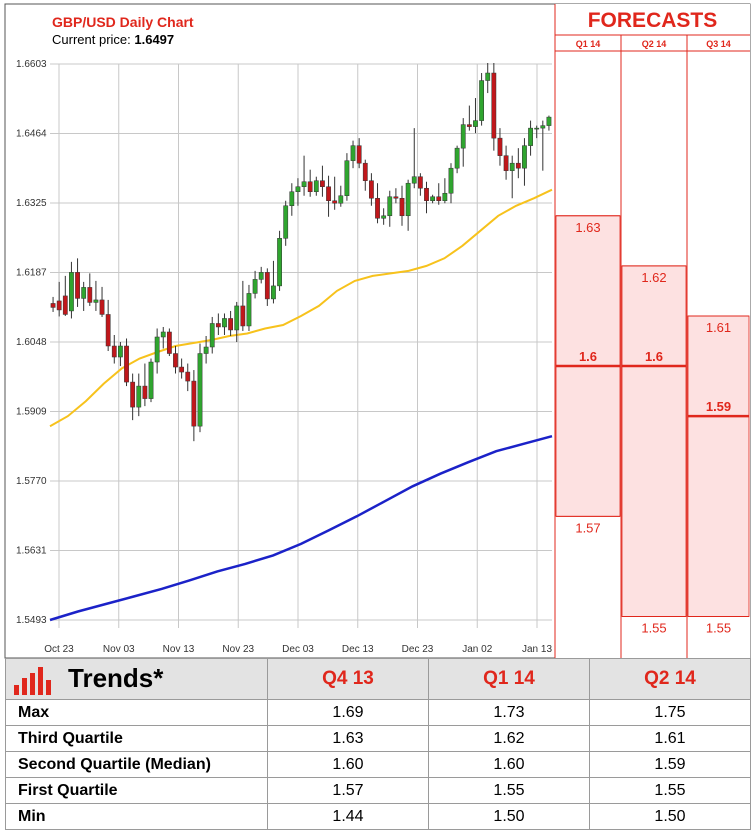 Image resolution: width=753 pixels, height=830 pixels. What do you see at coordinates (31, 481) in the screenshot?
I see `y-tick-label: 1.5770` at bounding box center [31, 481].